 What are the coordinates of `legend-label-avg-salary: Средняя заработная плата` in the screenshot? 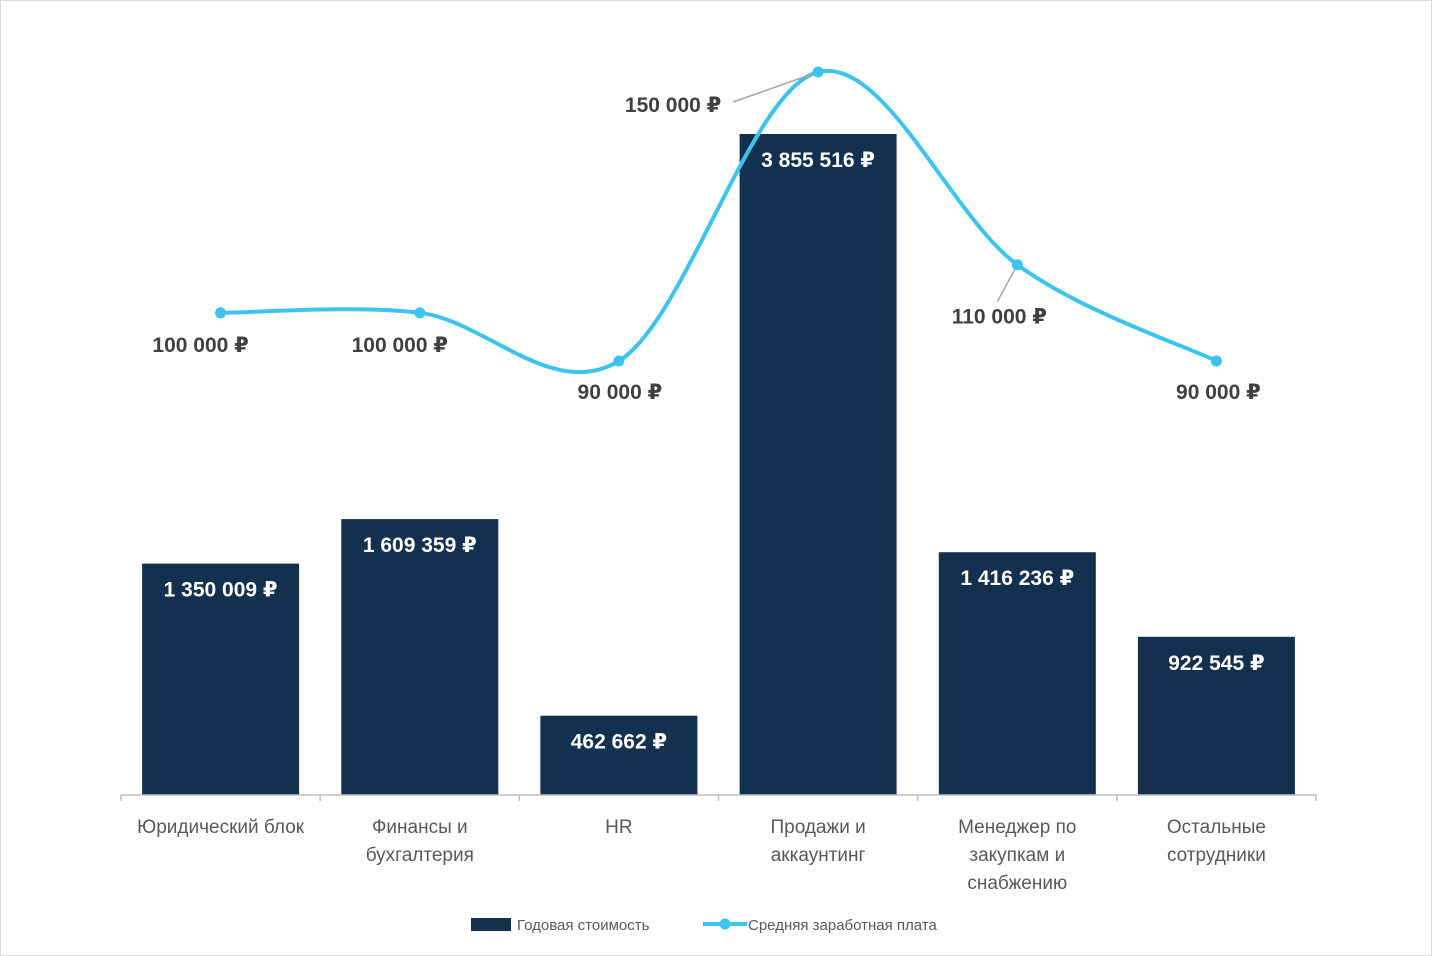 It's located at (843, 925).